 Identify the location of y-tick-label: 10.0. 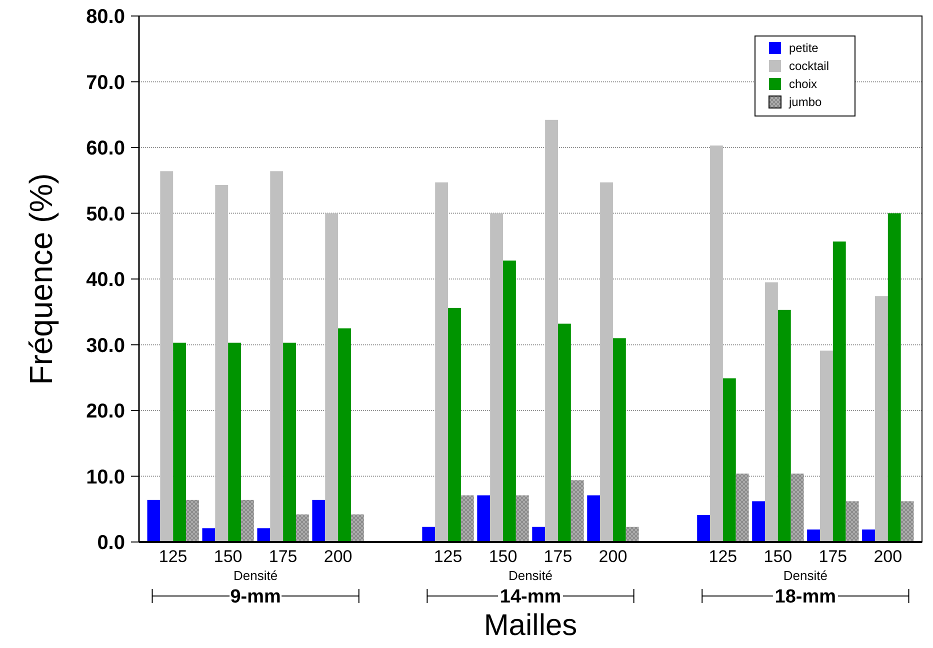
(105, 477).